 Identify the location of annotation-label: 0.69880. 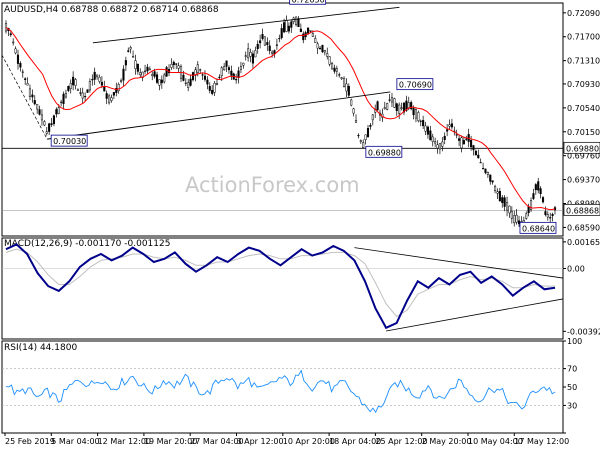
(384, 152).